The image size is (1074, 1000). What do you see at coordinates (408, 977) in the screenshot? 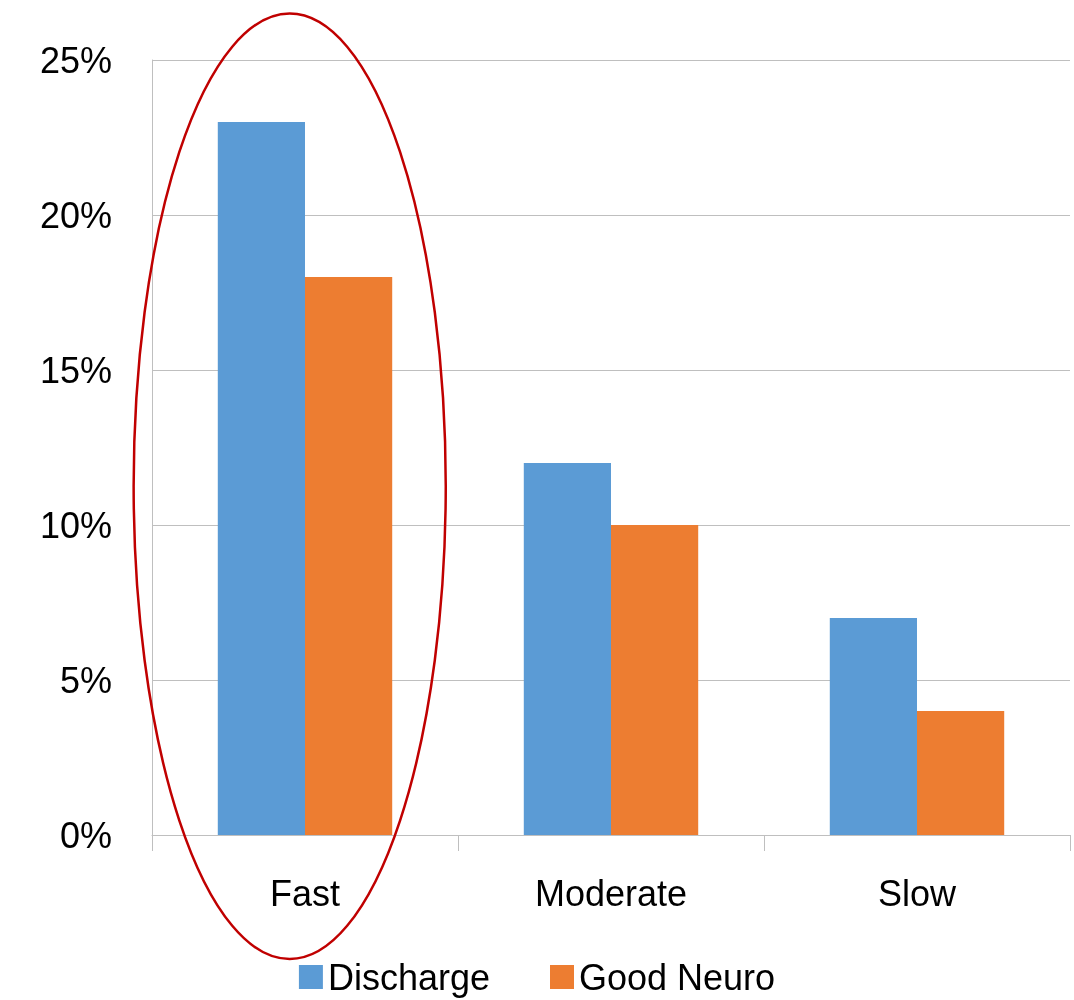
I see `legend-label: Discharge` at bounding box center [408, 977].